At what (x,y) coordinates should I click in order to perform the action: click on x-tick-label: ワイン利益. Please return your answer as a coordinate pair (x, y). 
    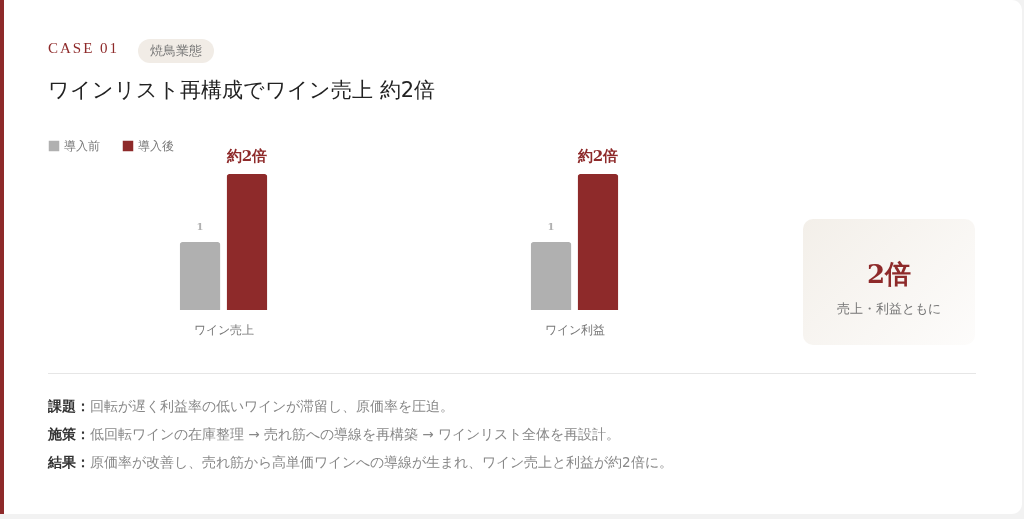
    Looking at the image, I should click on (574, 329).